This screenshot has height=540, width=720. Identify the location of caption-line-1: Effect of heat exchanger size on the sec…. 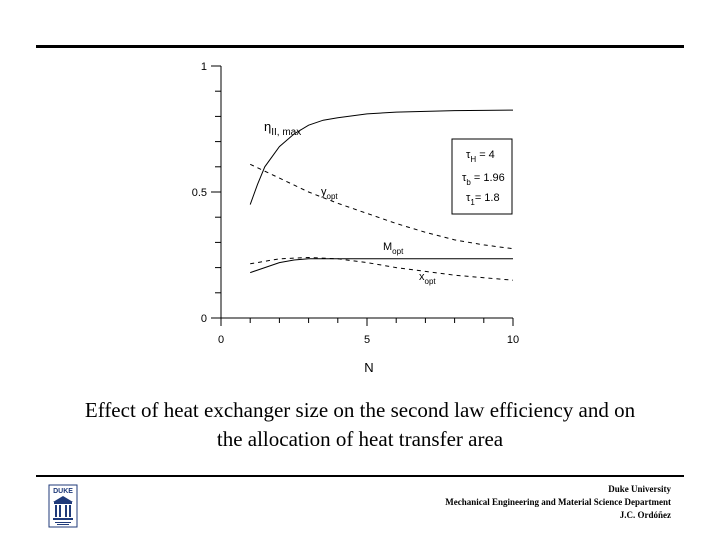
(360, 410).